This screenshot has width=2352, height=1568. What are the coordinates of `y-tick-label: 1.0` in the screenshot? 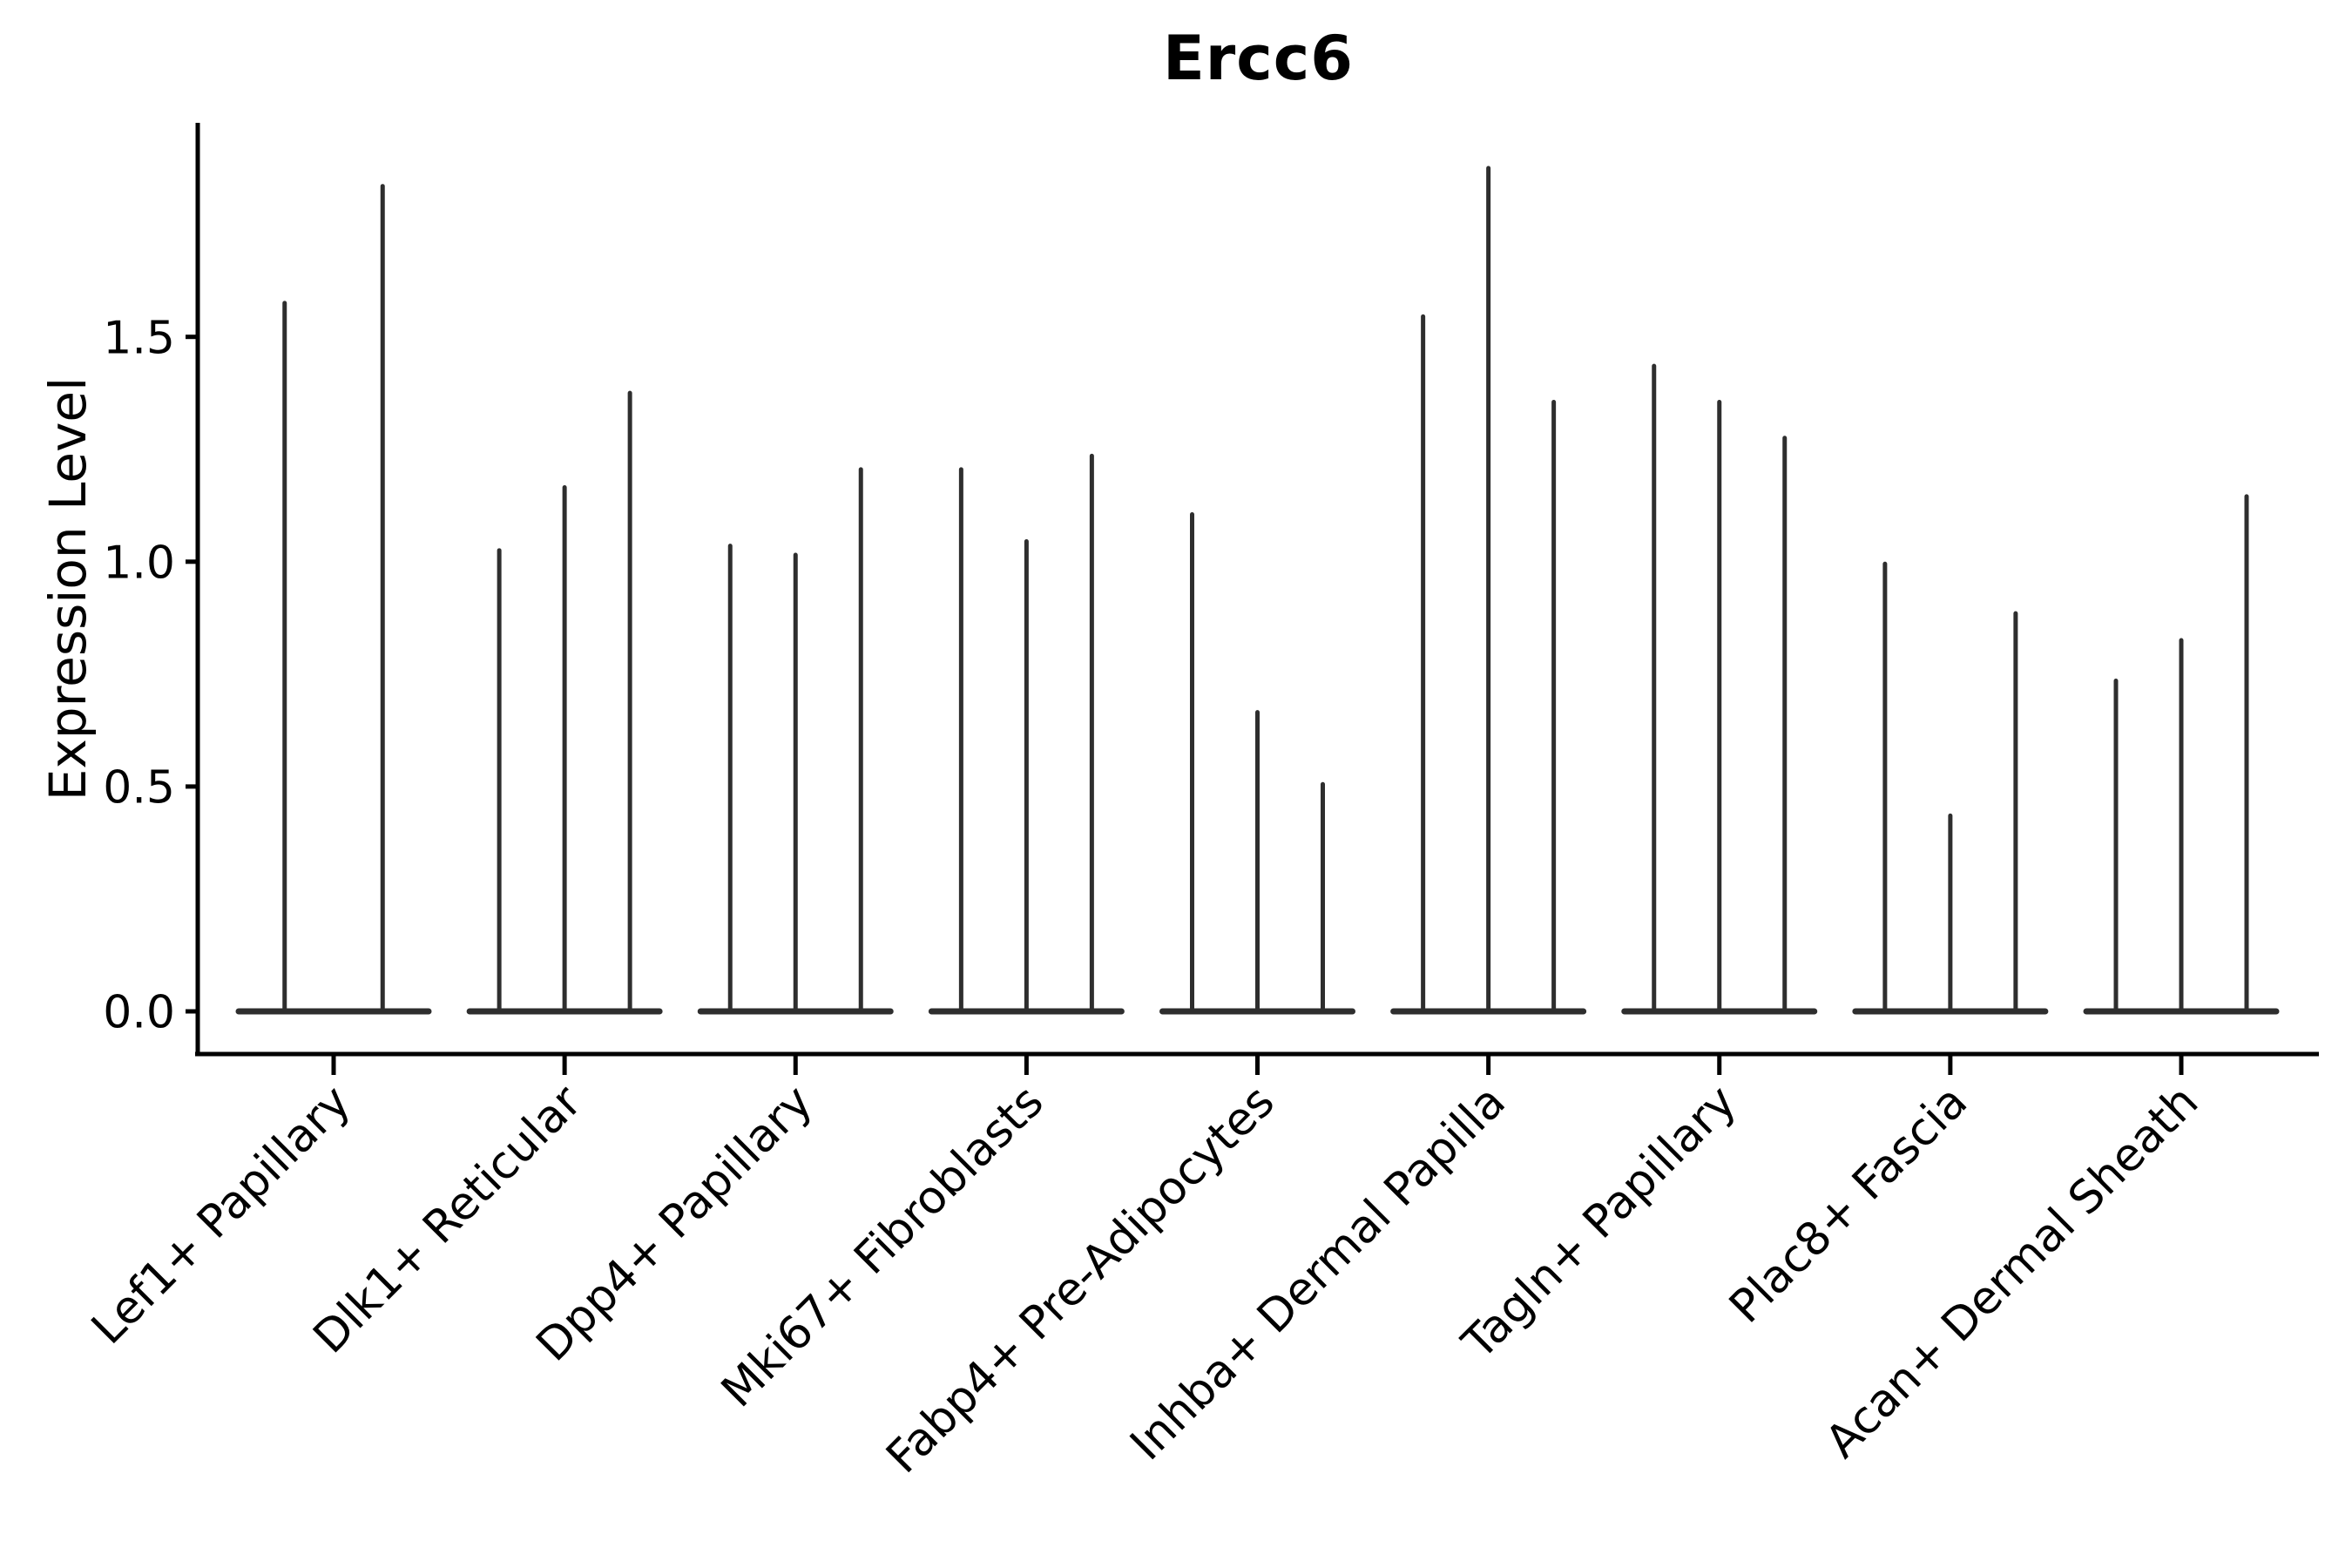 It's located at (139, 564).